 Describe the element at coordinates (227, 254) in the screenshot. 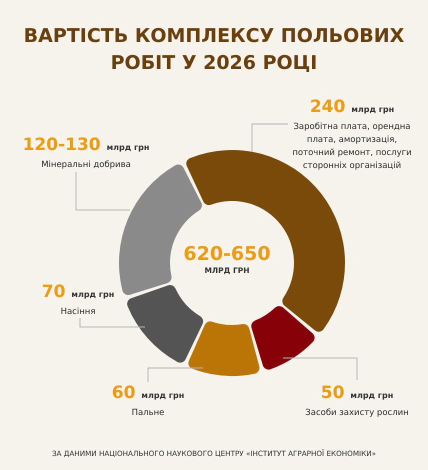

I see `text: 620-650` at that location.